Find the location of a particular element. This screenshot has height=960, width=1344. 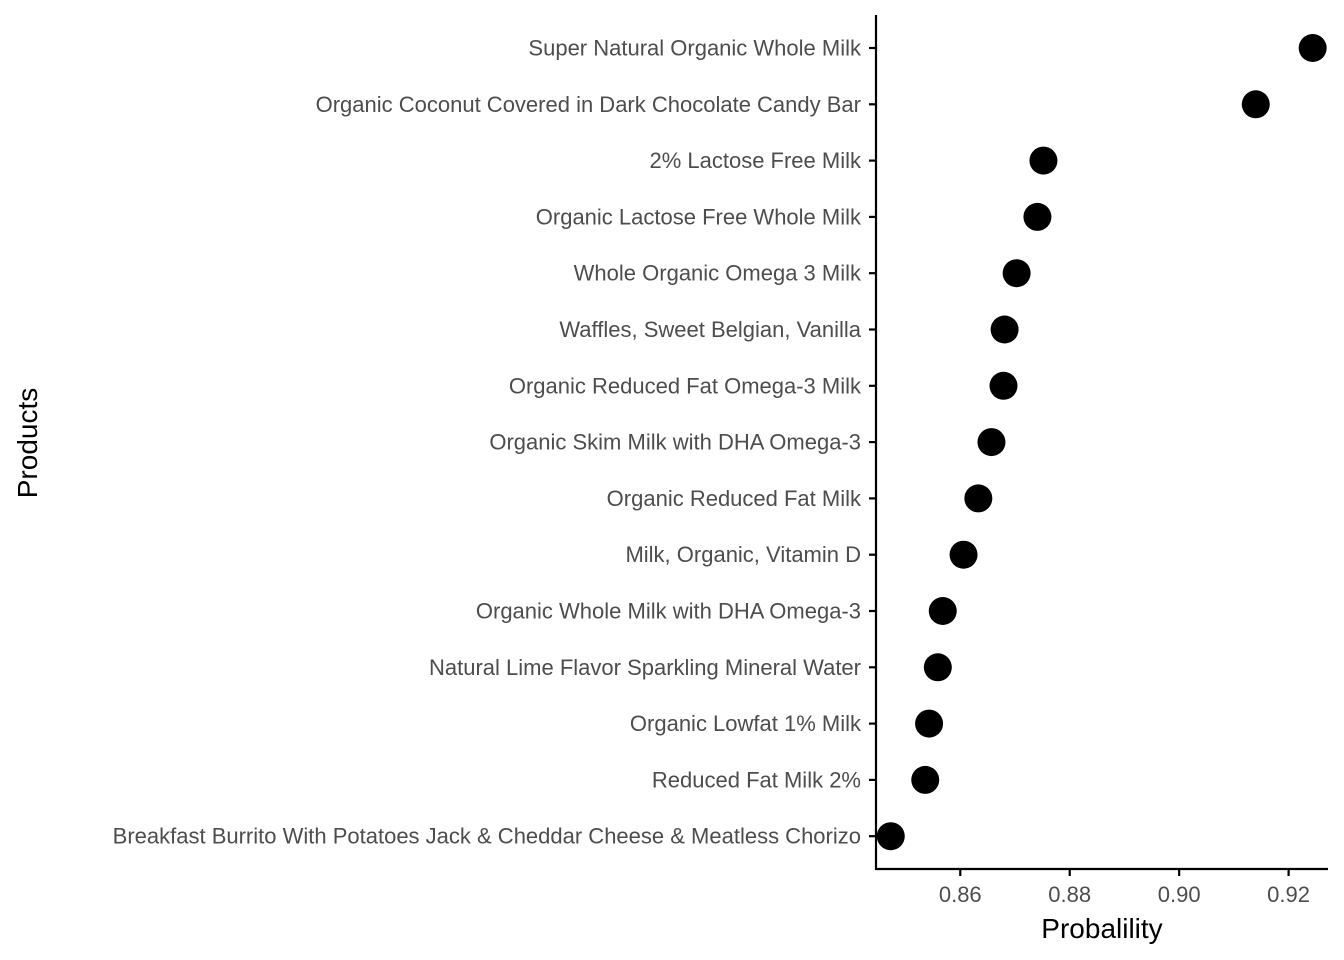

x-tick-label: 0.92 is located at coordinates (1288, 894).